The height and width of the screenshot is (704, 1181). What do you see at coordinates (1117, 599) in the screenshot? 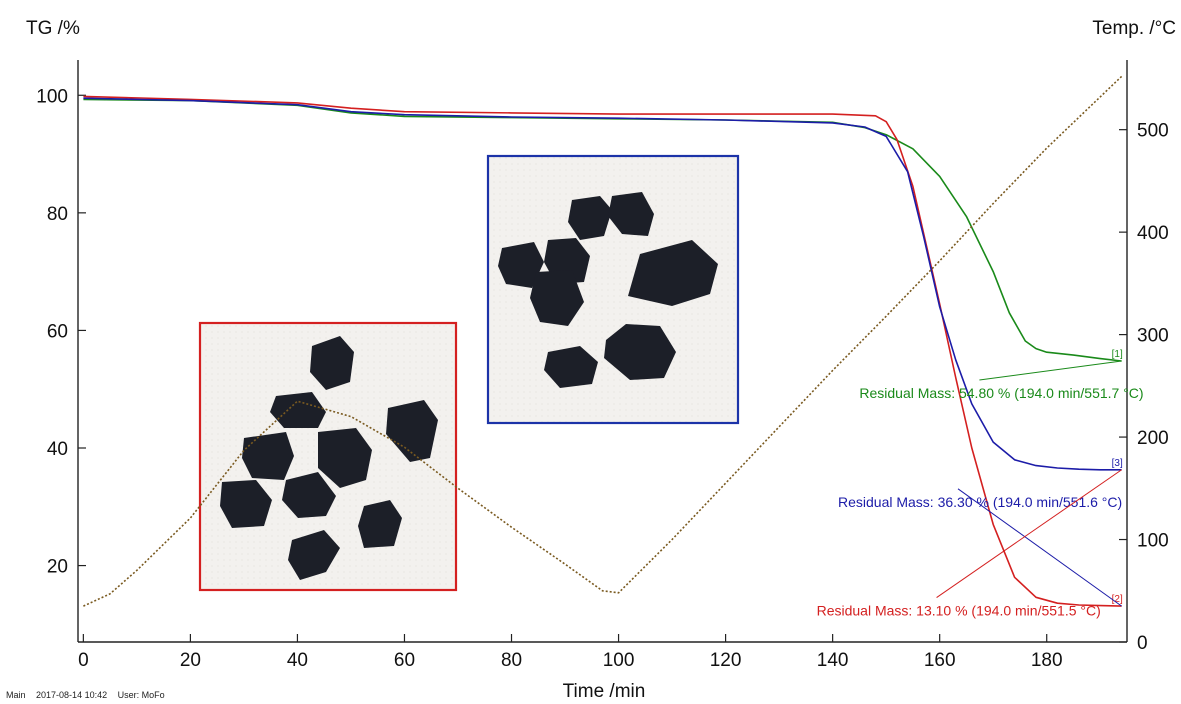
I see `series-end-marker: [2]` at bounding box center [1117, 599].